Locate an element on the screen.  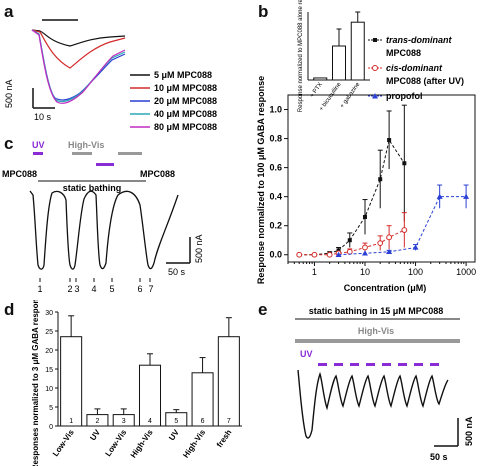
panel-letter-b: b is located at coordinates (263, 11).